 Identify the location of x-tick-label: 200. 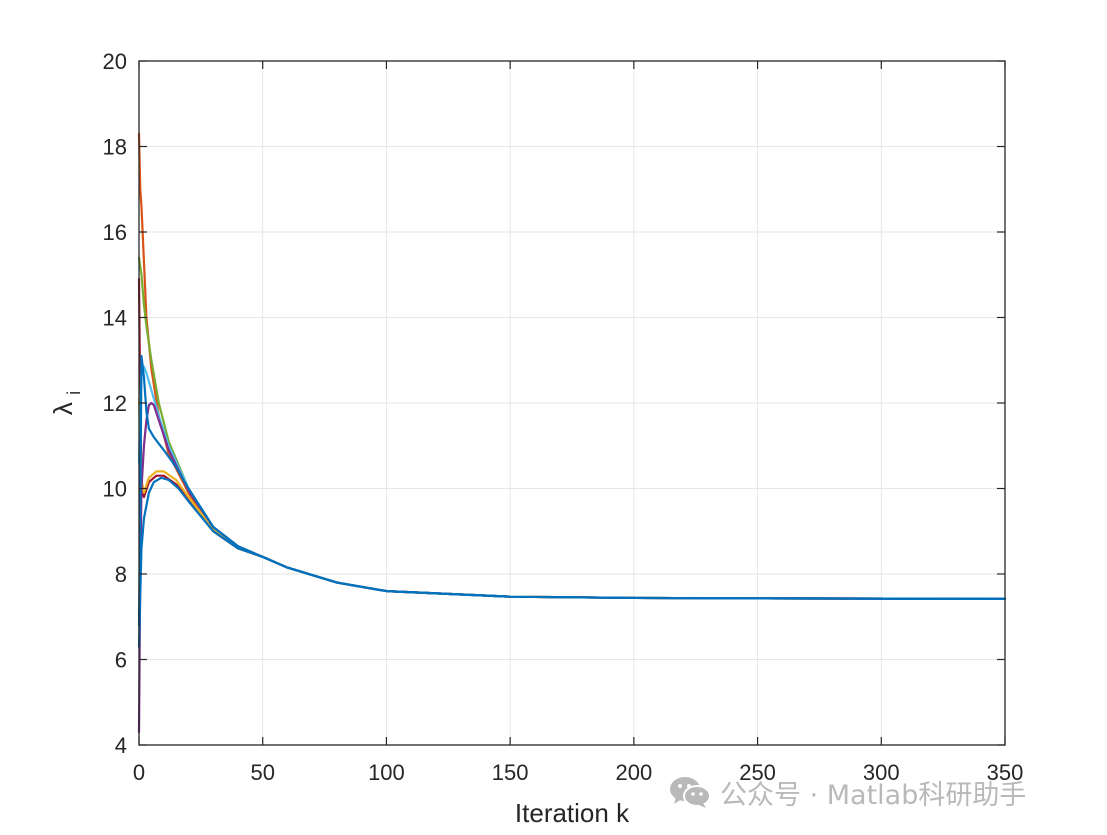
(633, 772).